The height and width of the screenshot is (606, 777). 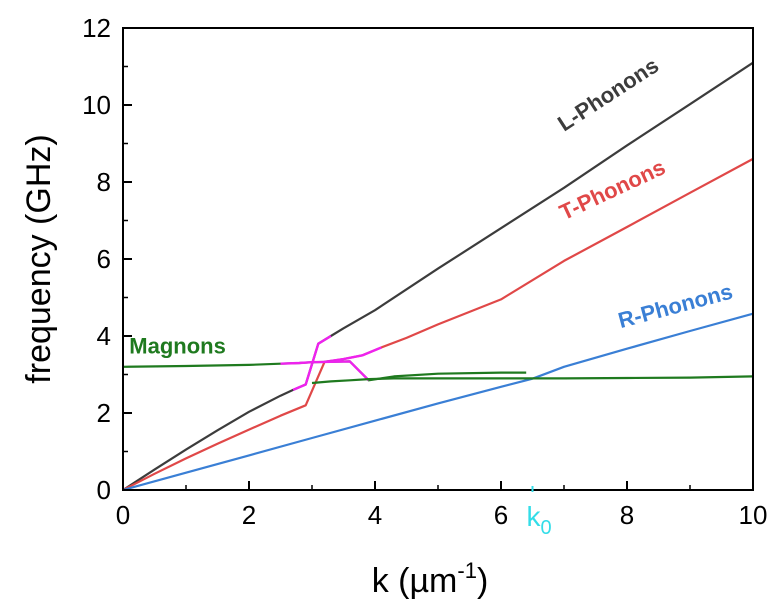 I want to click on y-tick-label: 0, so click(x=104, y=490).